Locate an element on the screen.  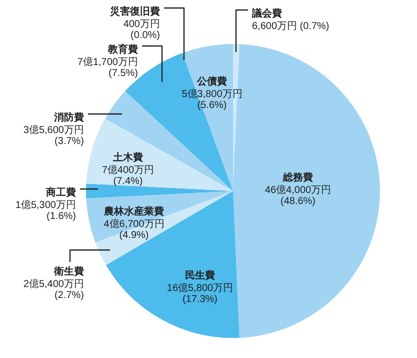
slice-label: 総務費 is located at coordinates (297, 178).